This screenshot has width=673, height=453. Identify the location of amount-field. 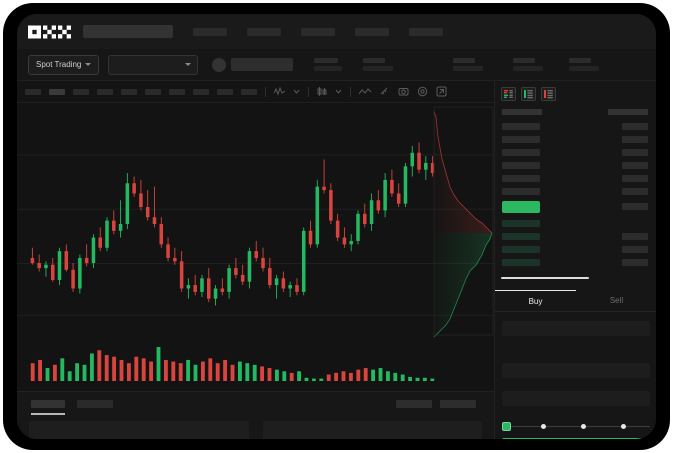
(576, 398).